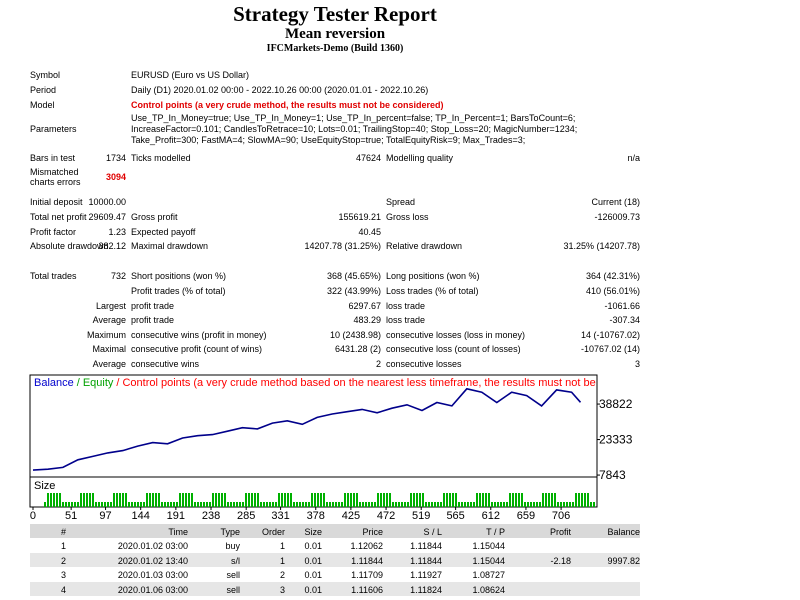 This screenshot has height=600, width=800. What do you see at coordinates (372, 532) in the screenshot?
I see `column-header: Price` at bounding box center [372, 532].